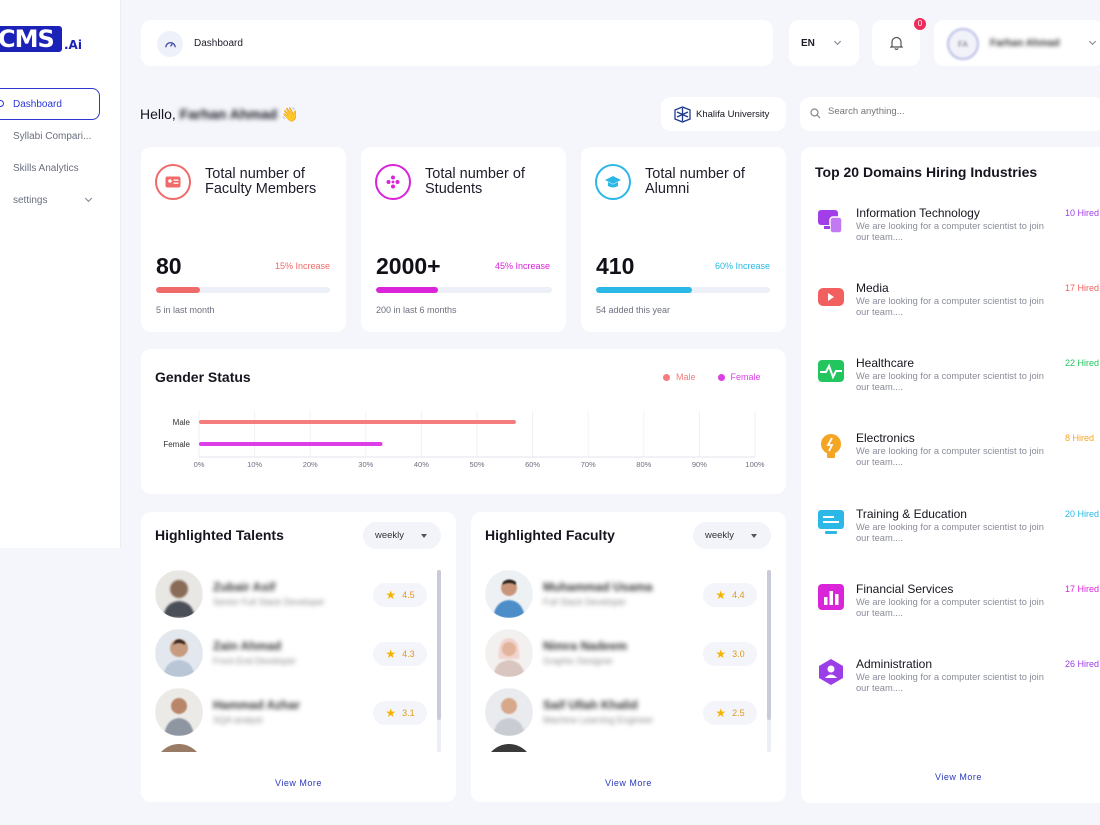  I want to click on talents-scrollbar, so click(439, 661).